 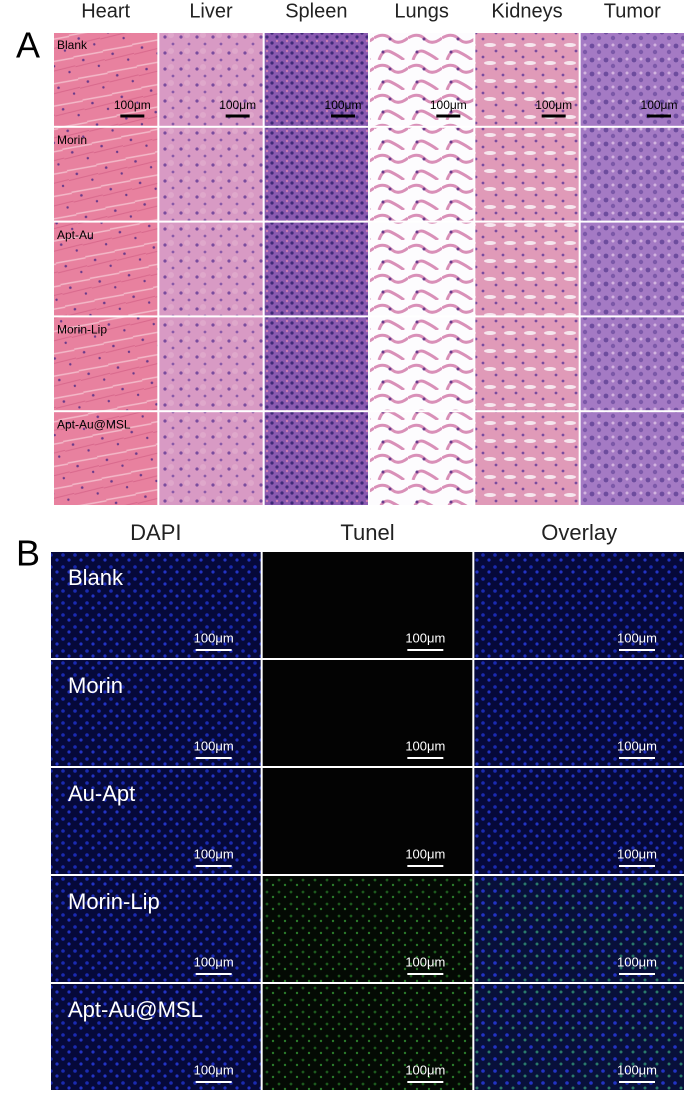 I want to click on column-header: Tumor, so click(x=632, y=11).